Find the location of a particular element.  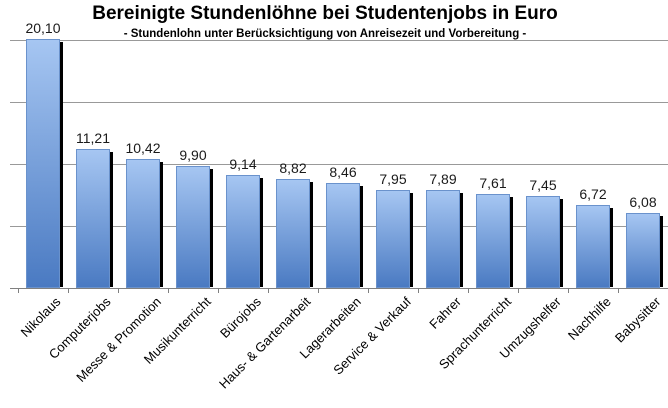

x-label-Messe & Promotion: Messe & Promotion is located at coordinates (118, 339).